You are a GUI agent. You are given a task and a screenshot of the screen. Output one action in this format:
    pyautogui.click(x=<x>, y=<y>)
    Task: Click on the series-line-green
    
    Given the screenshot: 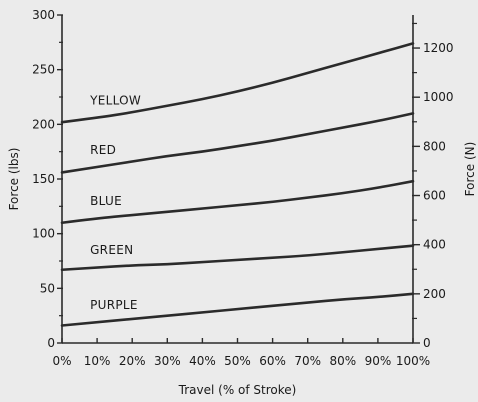 What is the action you would take?
    pyautogui.click(x=237, y=258)
    